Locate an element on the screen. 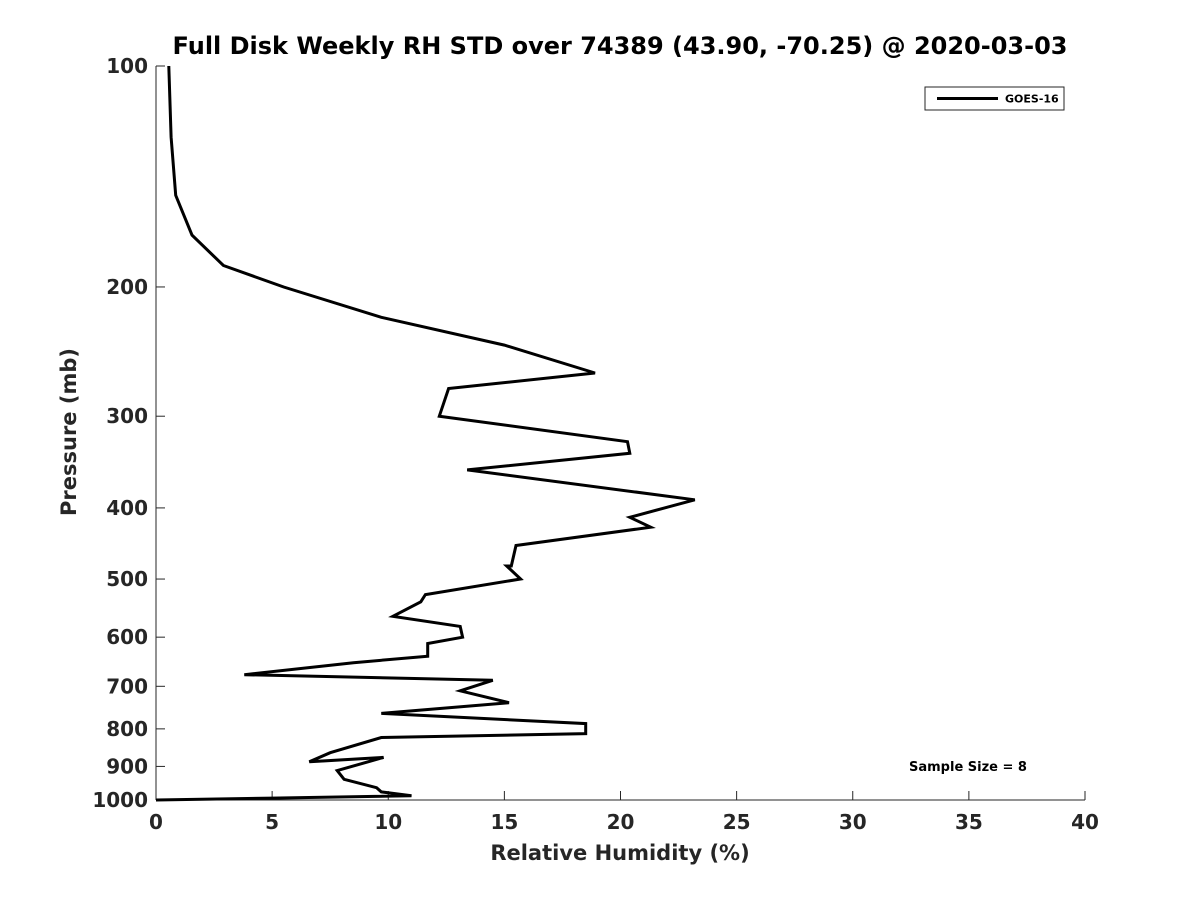 This screenshot has width=1200, height=900. legend-label: GOES-16 is located at coordinates (1032, 99).